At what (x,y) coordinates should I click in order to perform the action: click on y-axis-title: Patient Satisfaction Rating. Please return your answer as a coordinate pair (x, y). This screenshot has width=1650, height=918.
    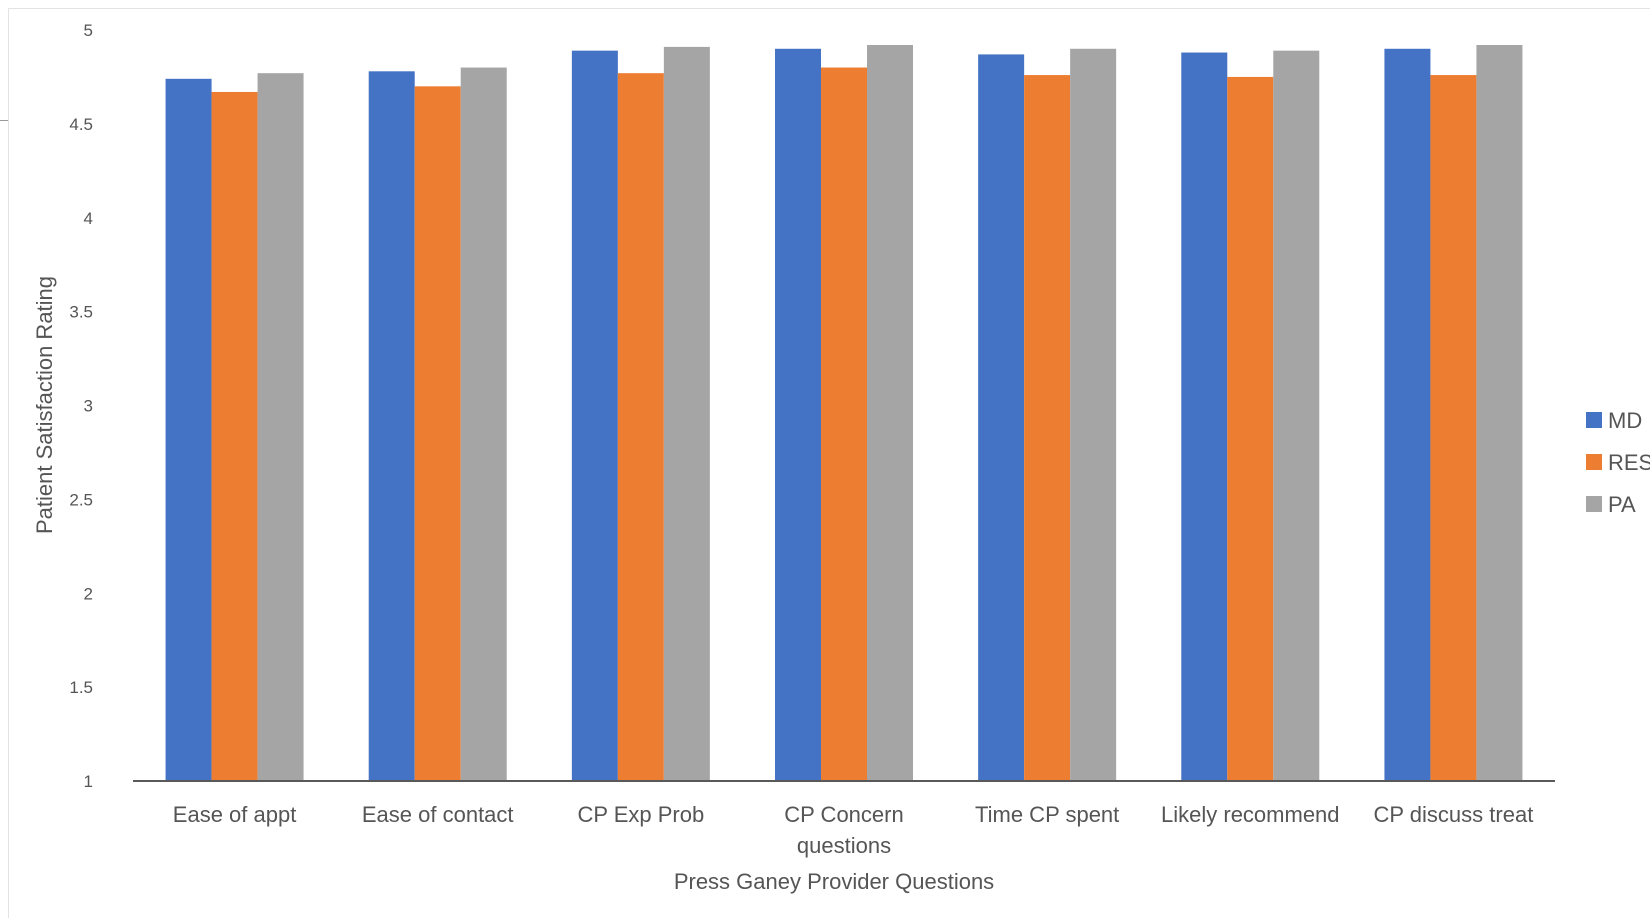
    Looking at the image, I should click on (44, 405).